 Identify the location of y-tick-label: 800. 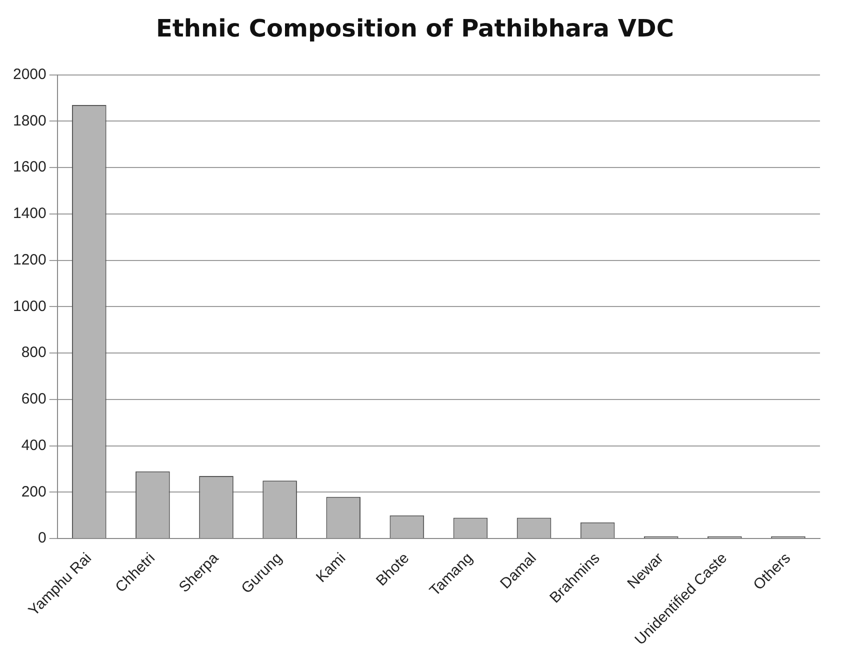
(33, 353).